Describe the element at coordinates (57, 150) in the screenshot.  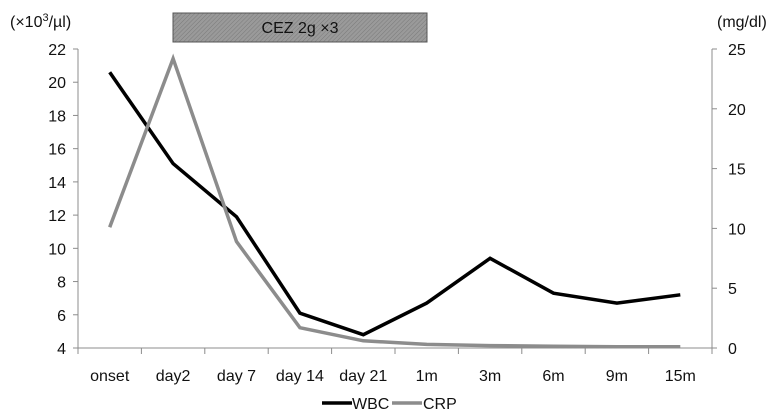
I see `left-tick-label: 16` at that location.